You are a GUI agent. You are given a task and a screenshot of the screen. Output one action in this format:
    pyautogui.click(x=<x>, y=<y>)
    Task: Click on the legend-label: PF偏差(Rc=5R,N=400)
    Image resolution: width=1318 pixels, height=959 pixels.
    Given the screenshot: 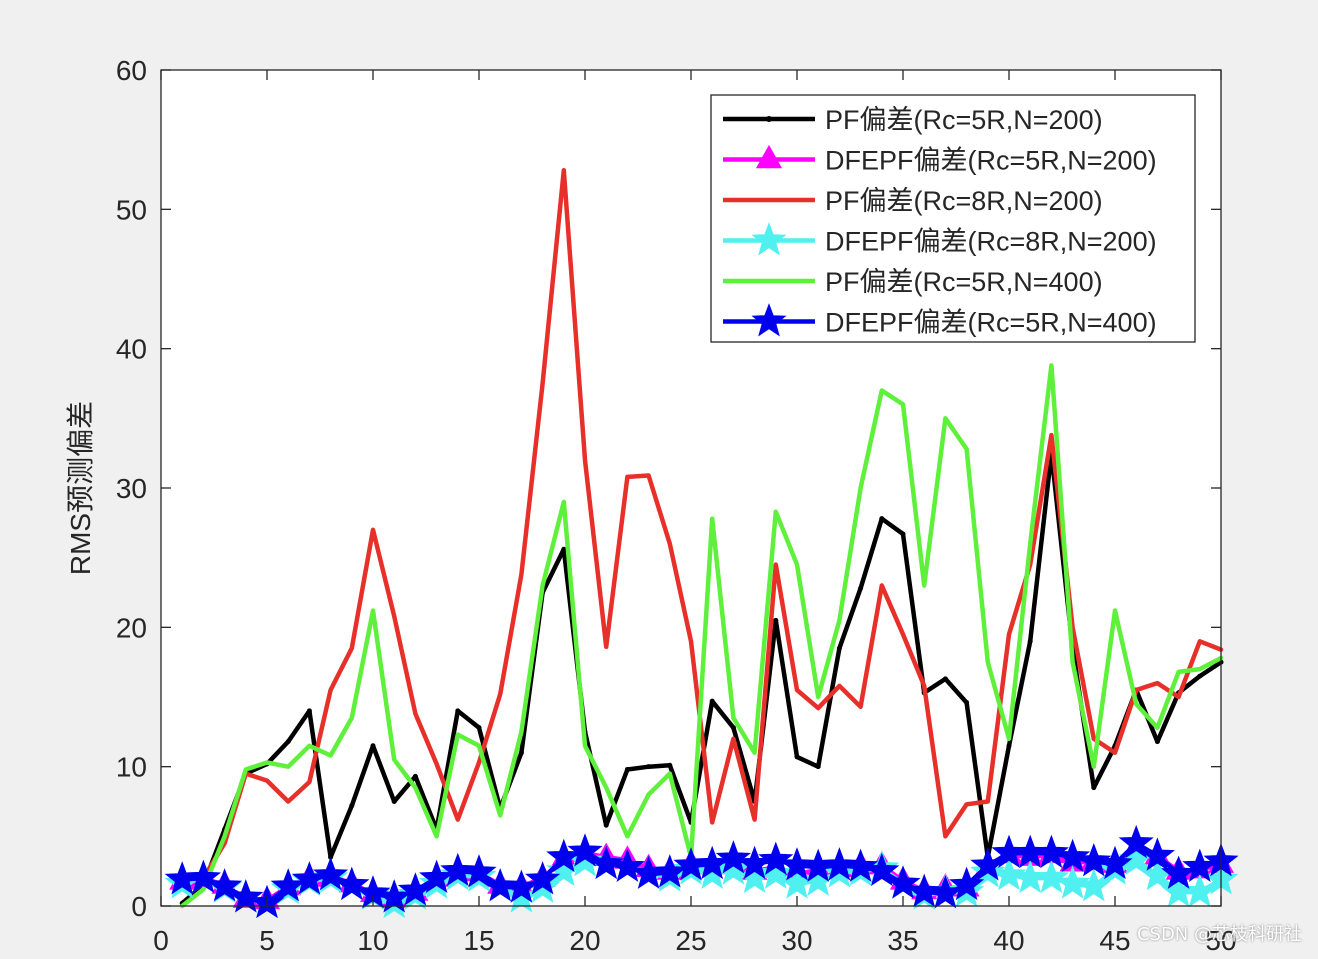 What is the action you would take?
    pyautogui.click(x=964, y=282)
    